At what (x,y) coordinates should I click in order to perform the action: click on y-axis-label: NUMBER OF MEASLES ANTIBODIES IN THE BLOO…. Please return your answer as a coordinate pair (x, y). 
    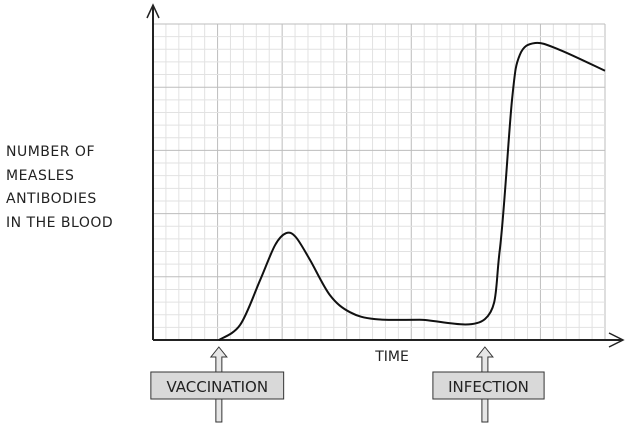
    Looking at the image, I should click on (59, 188).